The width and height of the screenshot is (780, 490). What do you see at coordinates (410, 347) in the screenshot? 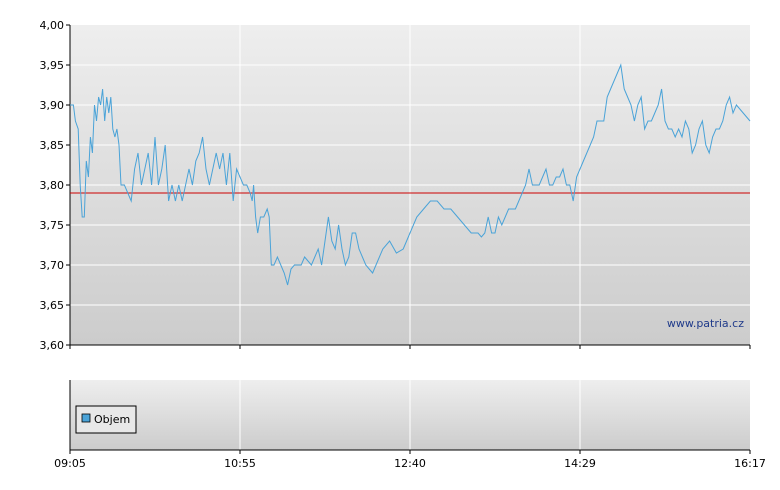
I see `price-x-tick-marks` at bounding box center [410, 347].